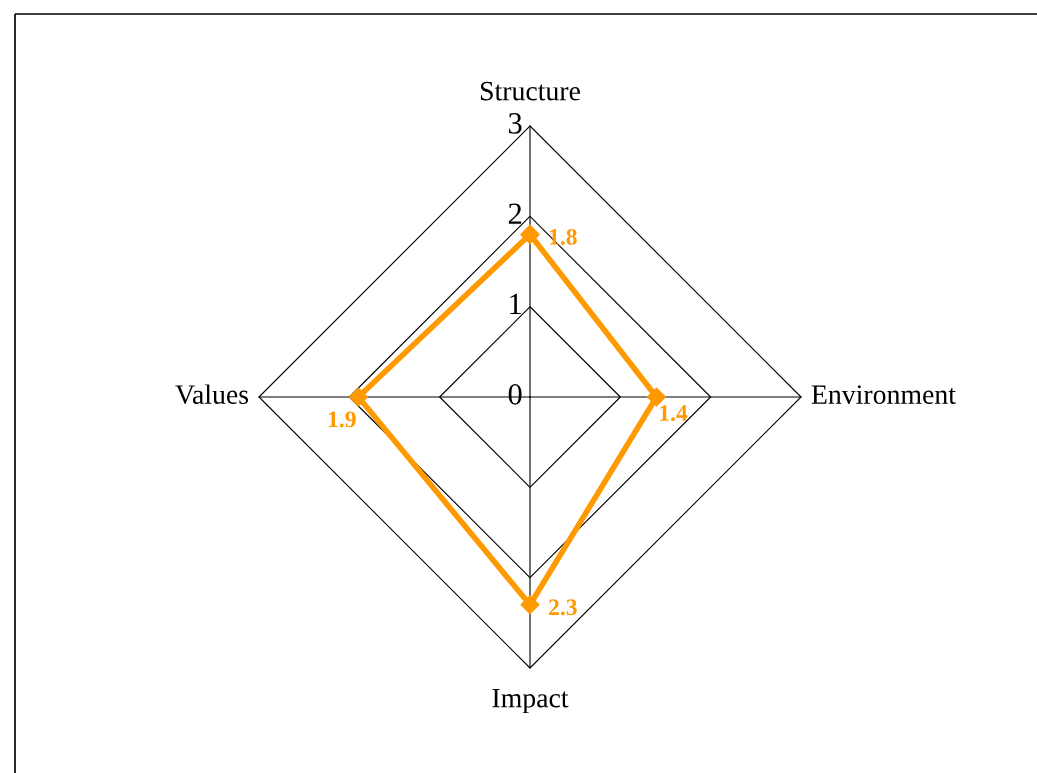 The height and width of the screenshot is (773, 1037). I want to click on spoke-label: Values, so click(212, 394).